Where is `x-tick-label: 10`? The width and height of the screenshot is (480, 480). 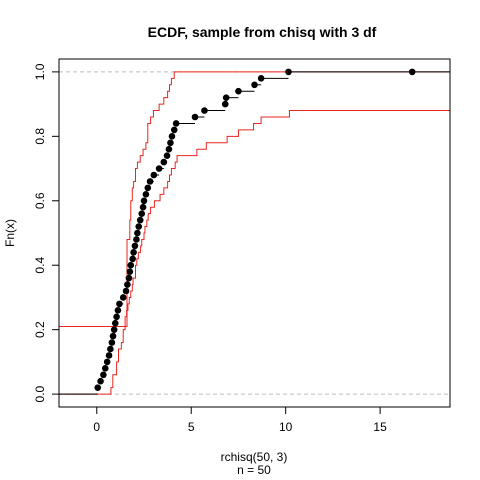 x-tick-label: 10 is located at coordinates (286, 427).